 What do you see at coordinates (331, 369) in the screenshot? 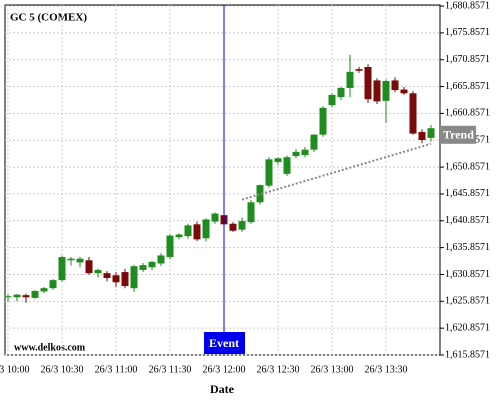
I see `x-tick-label: 26/3 13:00` at bounding box center [331, 369].